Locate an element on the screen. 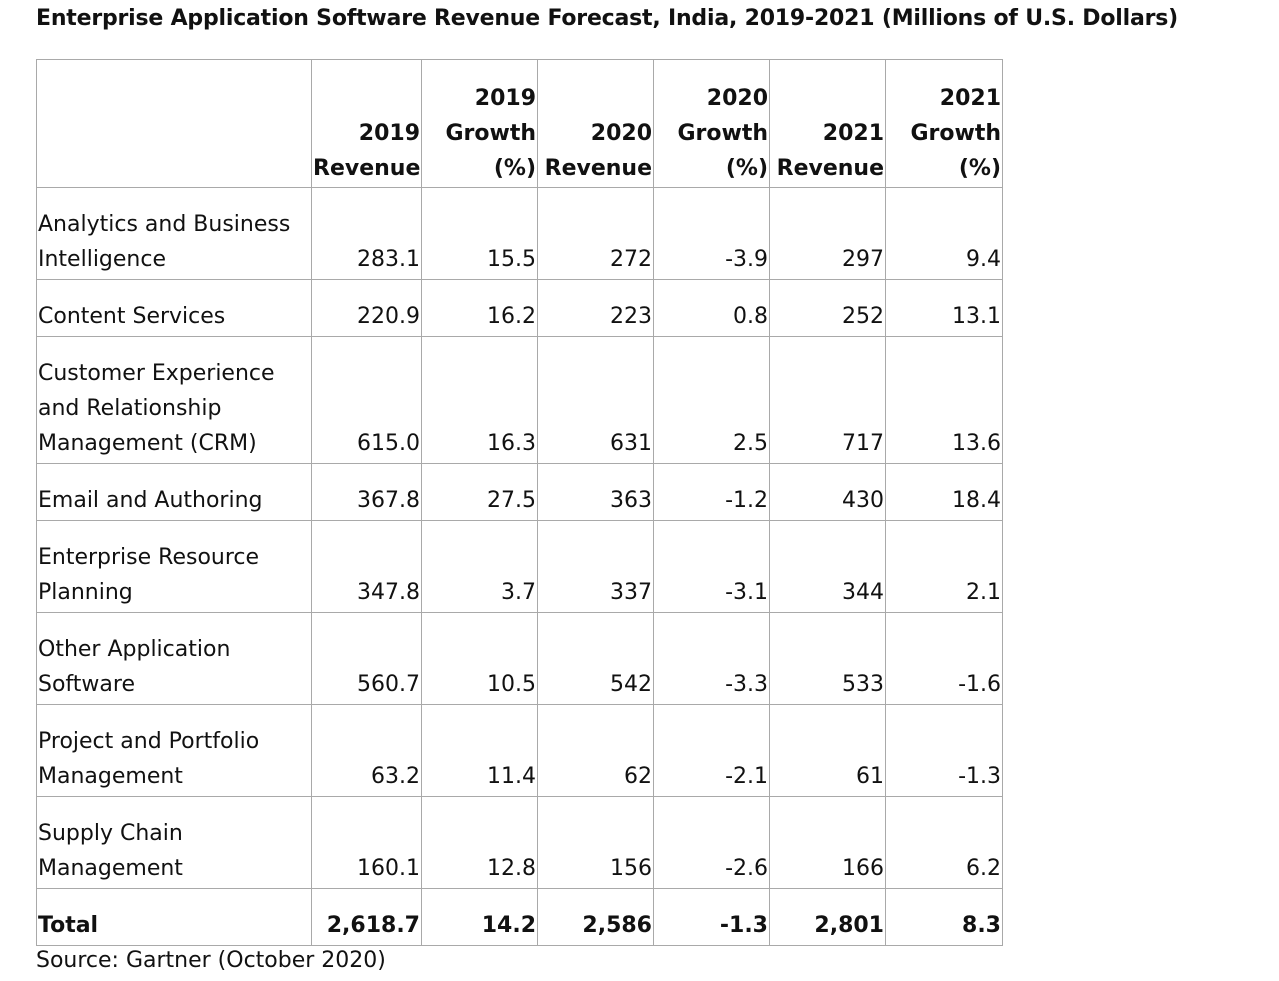 The width and height of the screenshot is (1279, 981). row-label: Project and Portfolio Management is located at coordinates (174, 750).